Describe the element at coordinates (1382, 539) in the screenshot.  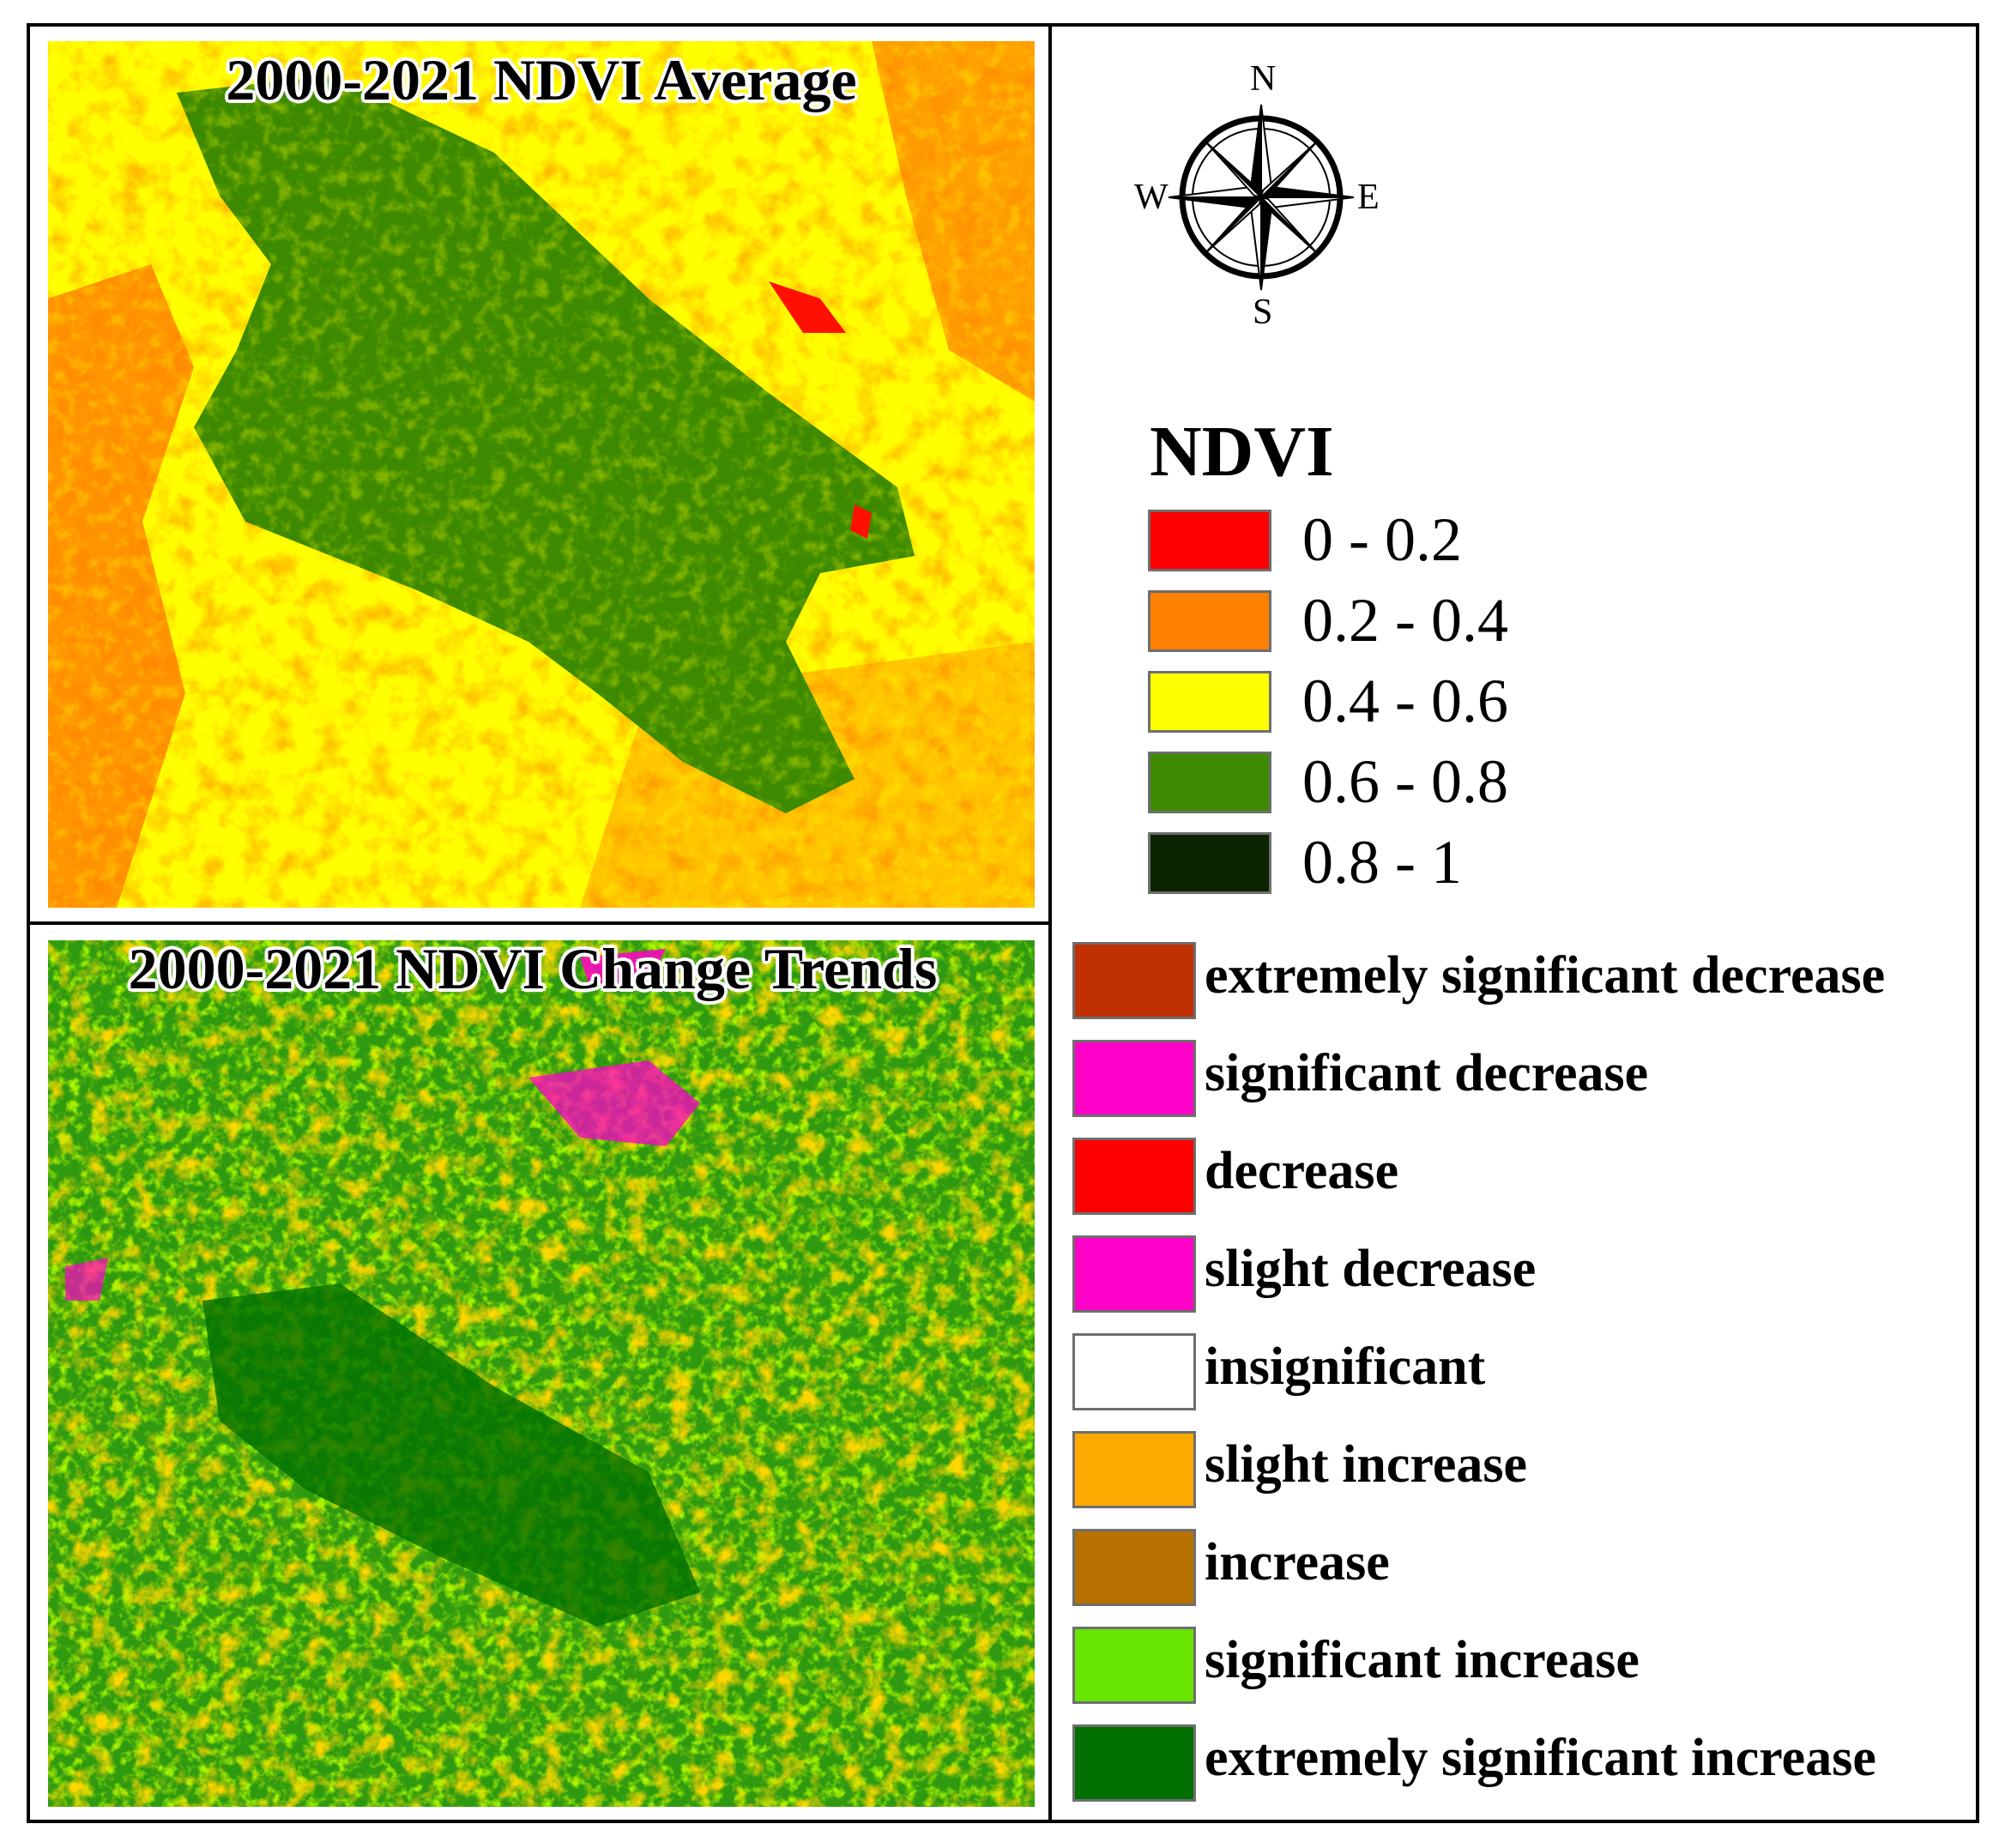
I see `ndvi-legend-label: 0 - 0.2` at that location.